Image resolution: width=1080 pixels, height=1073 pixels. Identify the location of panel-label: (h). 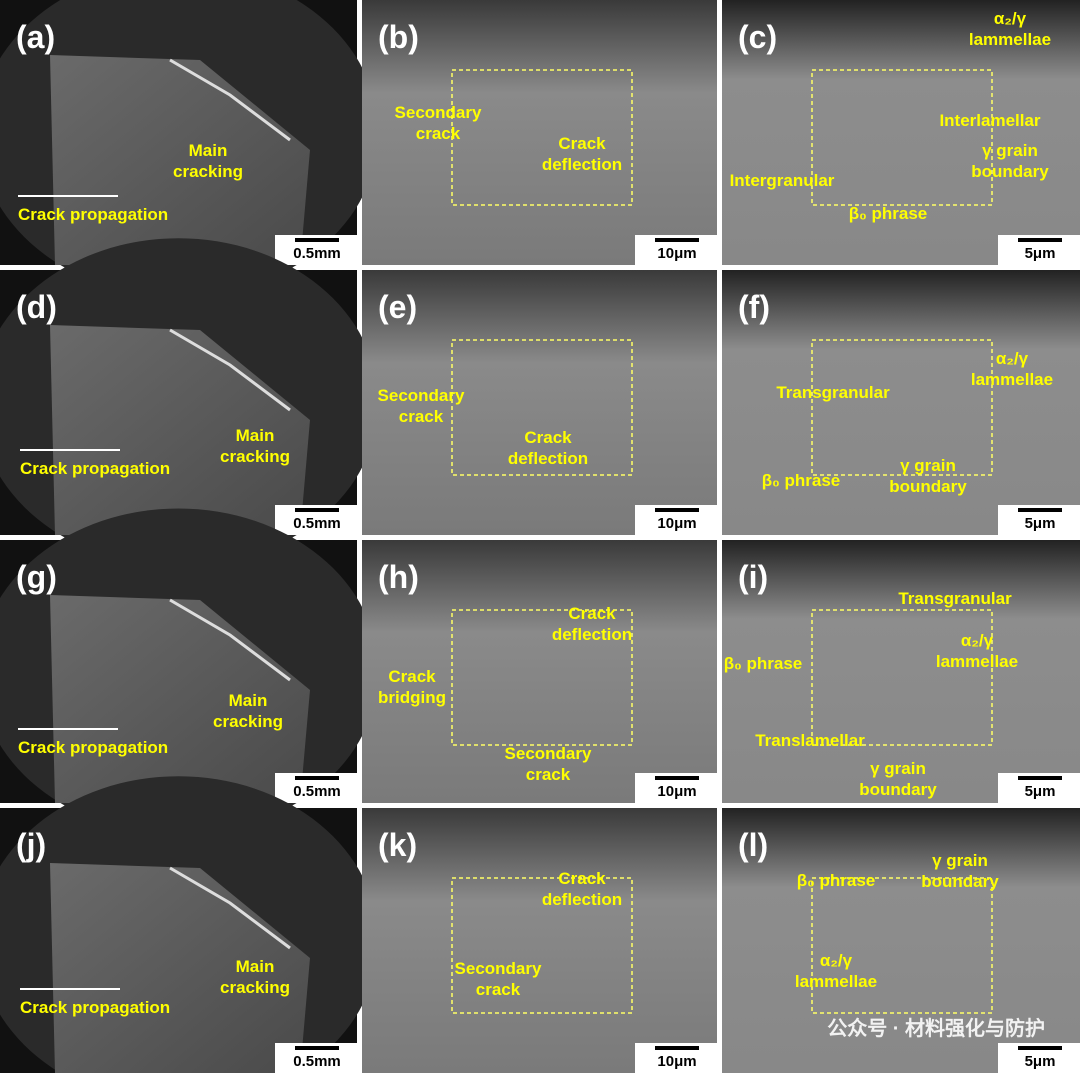
(398, 577).